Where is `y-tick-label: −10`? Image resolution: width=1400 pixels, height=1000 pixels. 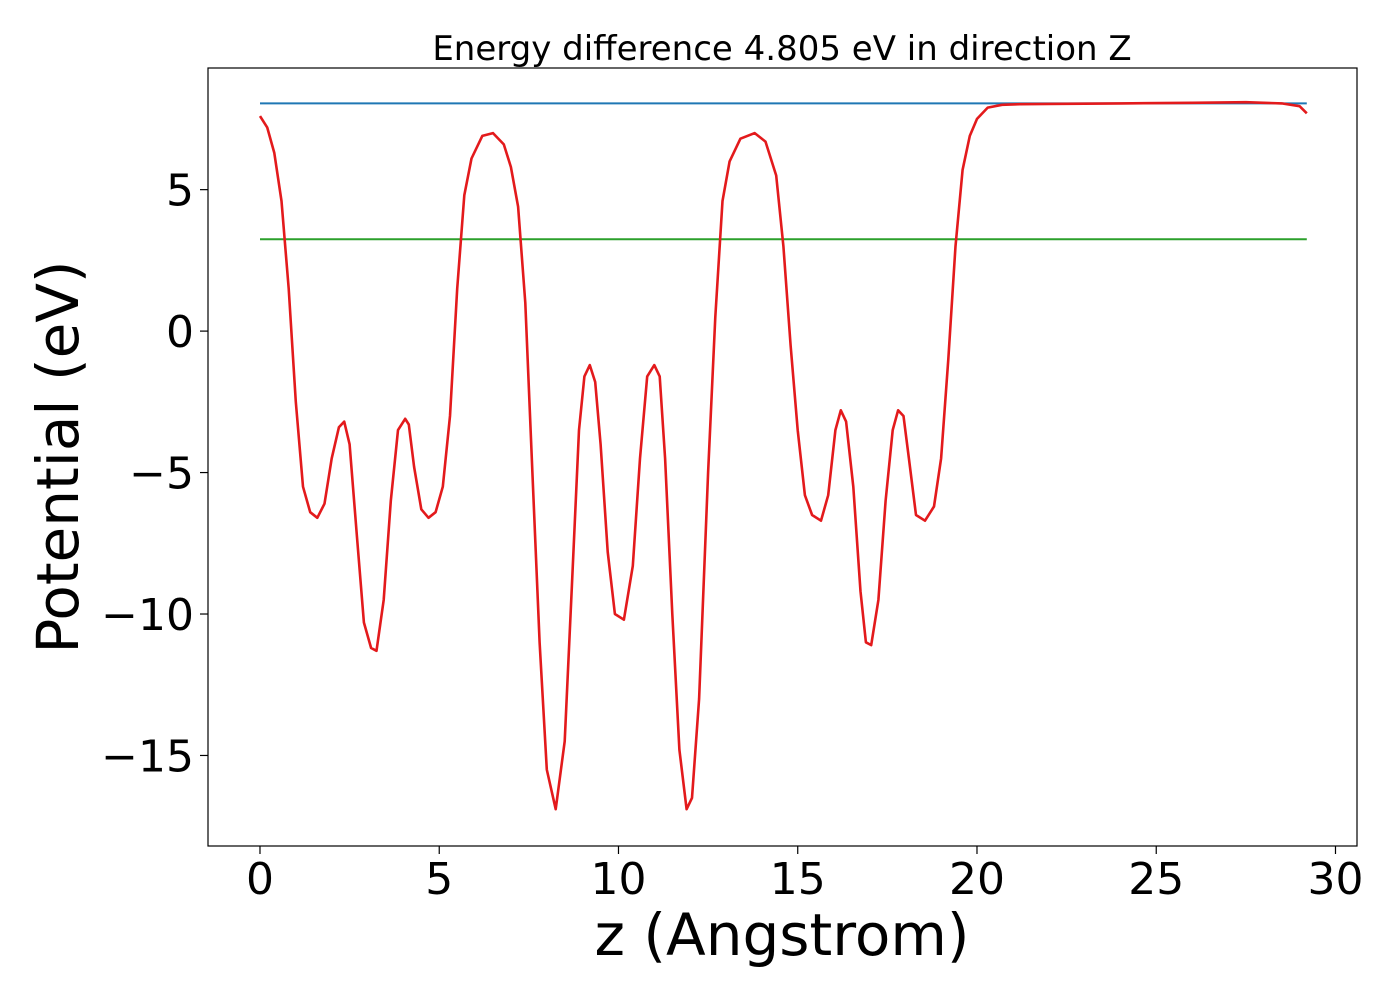
y-tick-label: −10 is located at coordinates (147, 615).